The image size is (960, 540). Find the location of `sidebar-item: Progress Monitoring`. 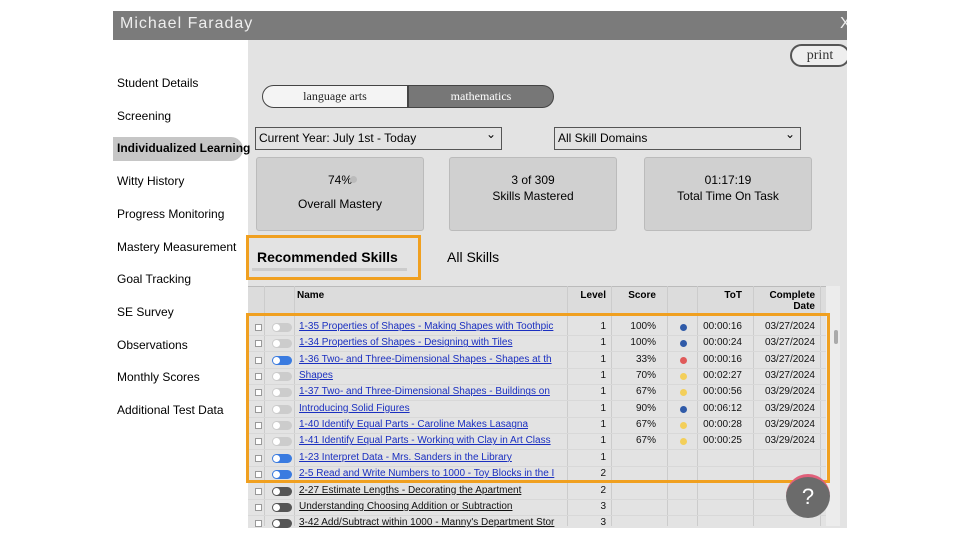

sidebar-item: Progress Monitoring is located at coordinates (171, 213).